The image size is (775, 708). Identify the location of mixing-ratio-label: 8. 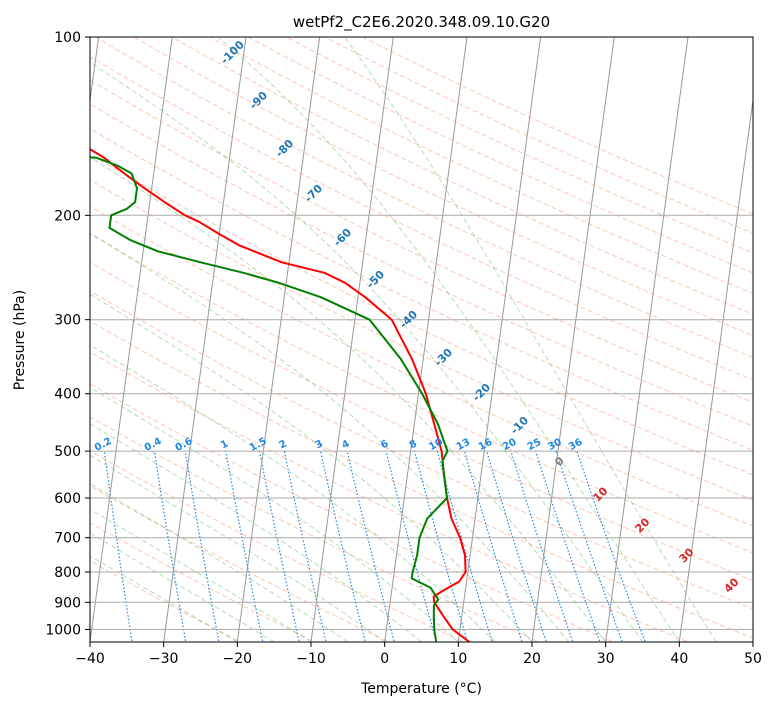
(413, 444).